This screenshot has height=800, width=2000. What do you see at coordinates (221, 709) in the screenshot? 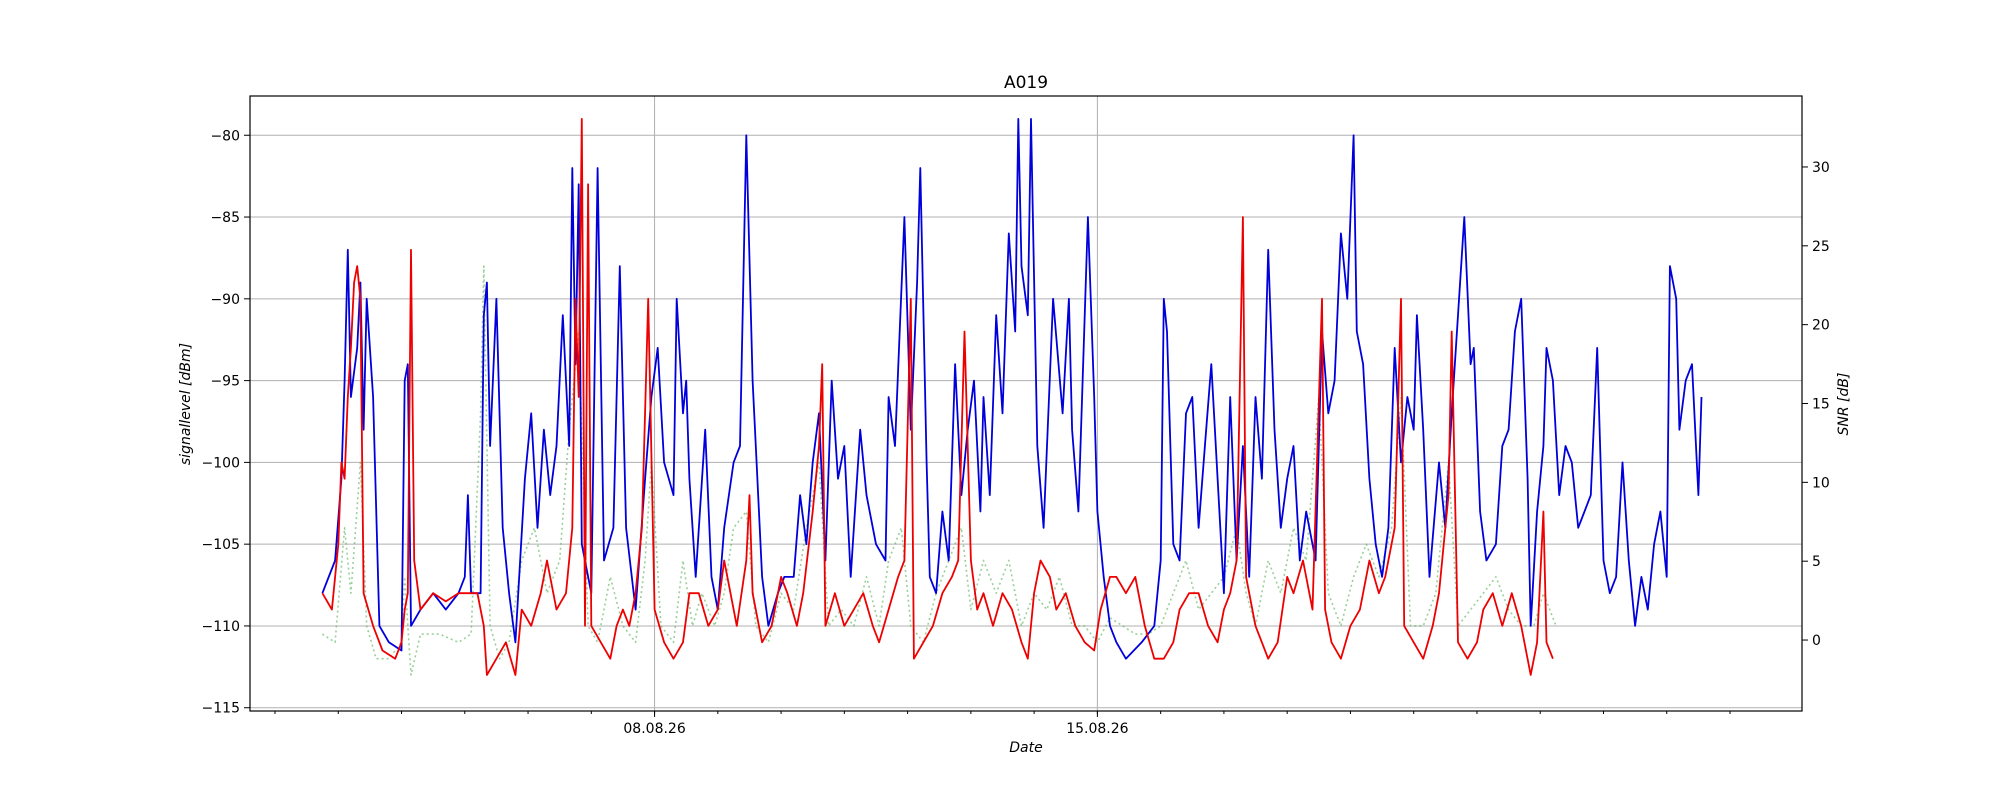
I see `left-y-tick-label: −115` at bounding box center [221, 709].